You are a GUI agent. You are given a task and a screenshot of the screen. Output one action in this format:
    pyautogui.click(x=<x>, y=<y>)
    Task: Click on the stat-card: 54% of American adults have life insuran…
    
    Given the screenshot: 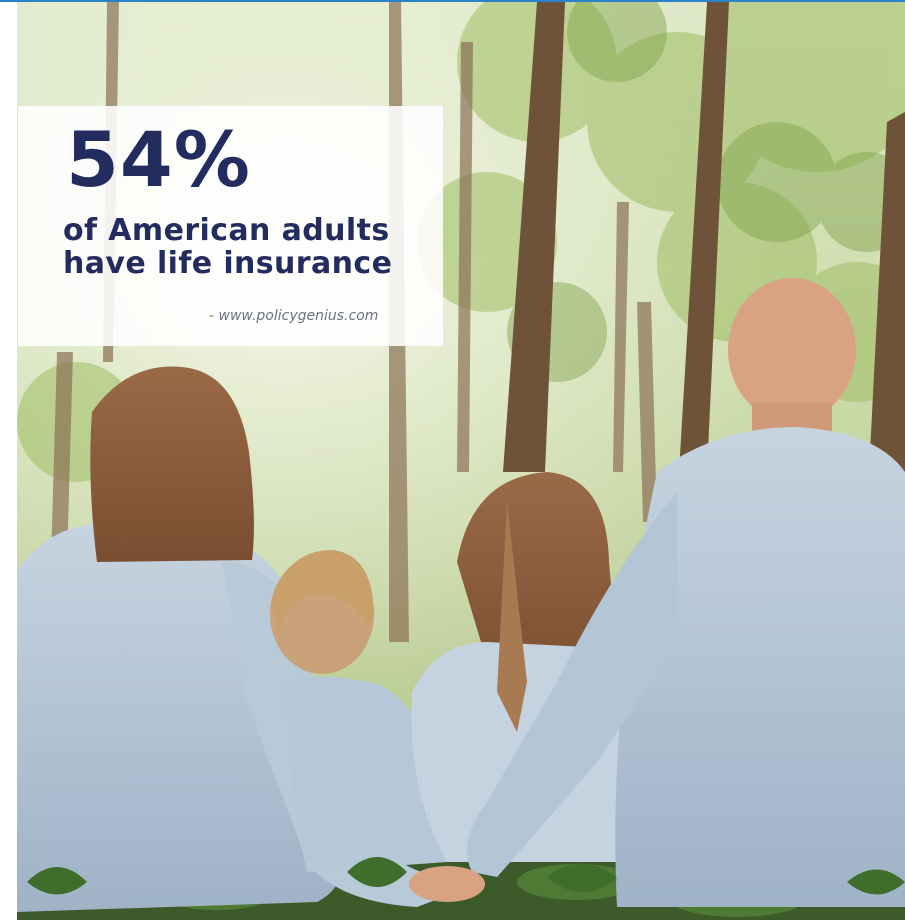 What is the action you would take?
    pyautogui.click(x=230, y=226)
    